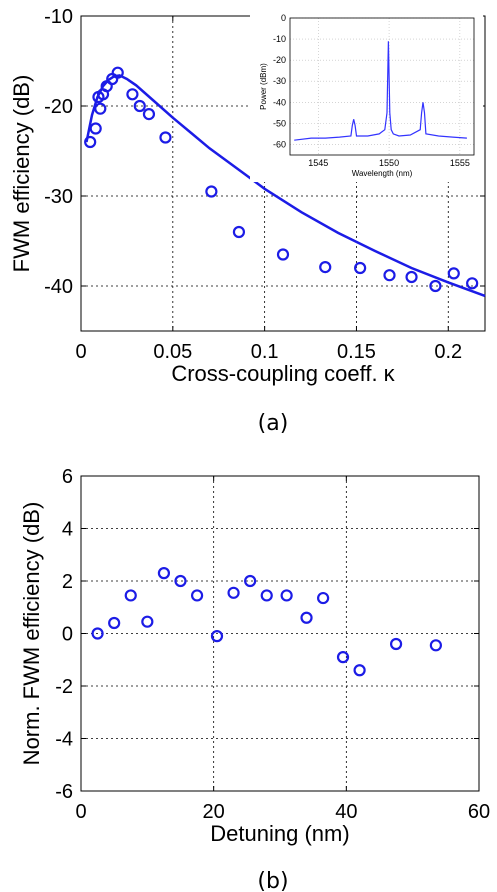 The height and width of the screenshot is (892, 497). I want to click on x-tick-label: 0.1, so click(265, 352).